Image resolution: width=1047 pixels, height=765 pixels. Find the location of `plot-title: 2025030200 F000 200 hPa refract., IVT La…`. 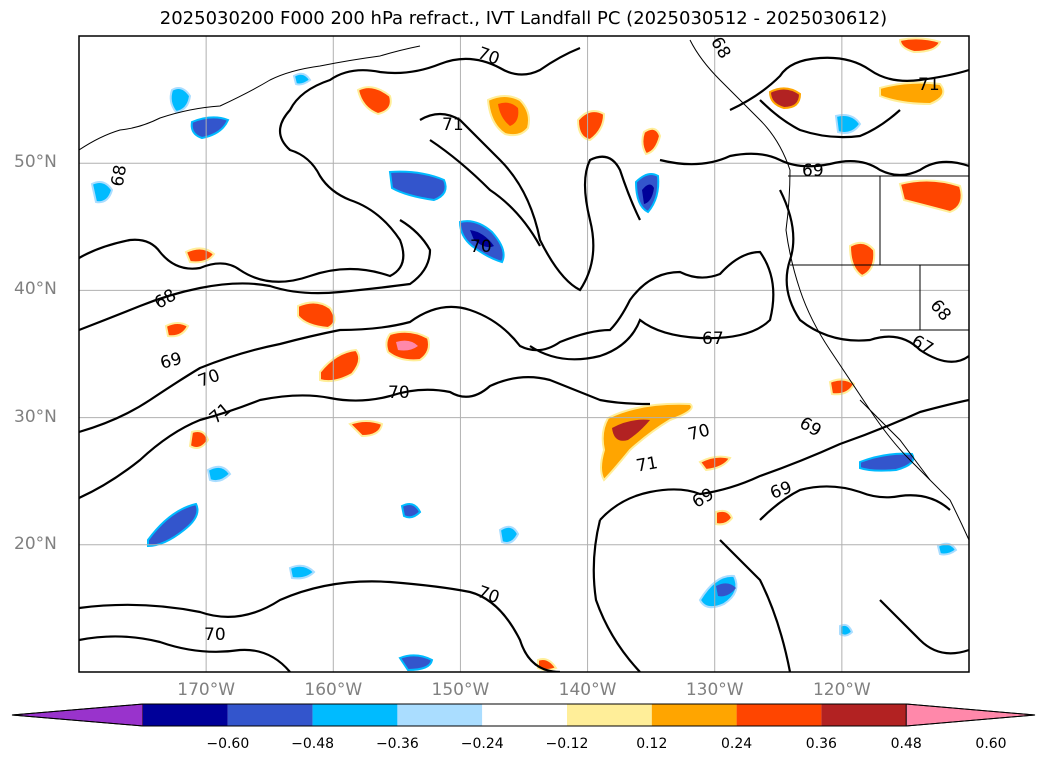

plot-title: 2025030200 F000 200 hPa refract., IVT La… is located at coordinates (523, 18).